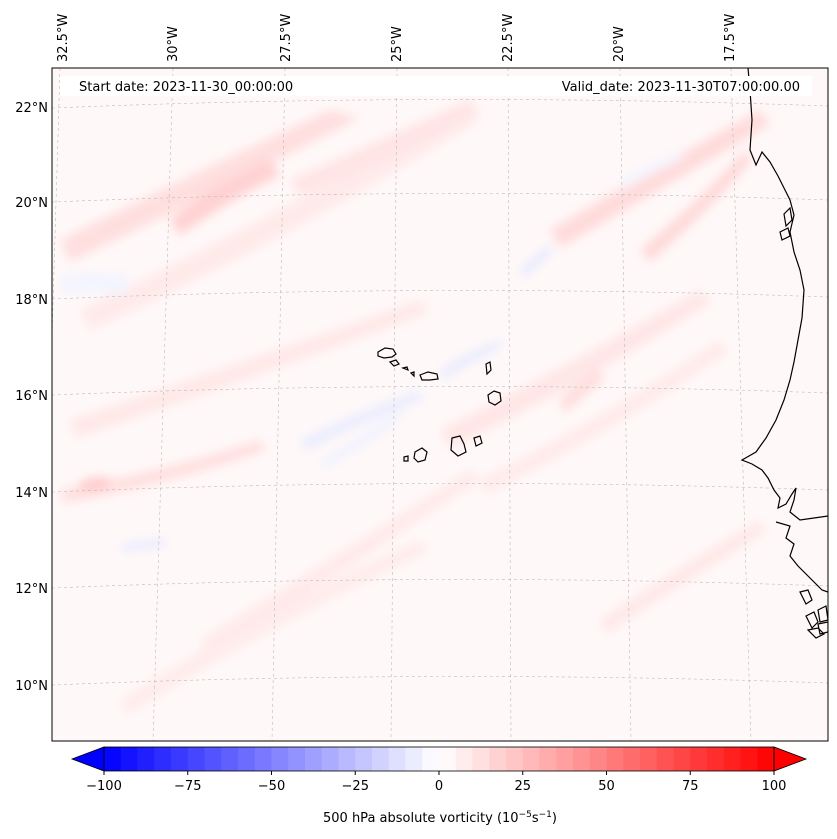  What do you see at coordinates (429, 376) in the screenshot?
I see `island-sao-nicolau` at bounding box center [429, 376].